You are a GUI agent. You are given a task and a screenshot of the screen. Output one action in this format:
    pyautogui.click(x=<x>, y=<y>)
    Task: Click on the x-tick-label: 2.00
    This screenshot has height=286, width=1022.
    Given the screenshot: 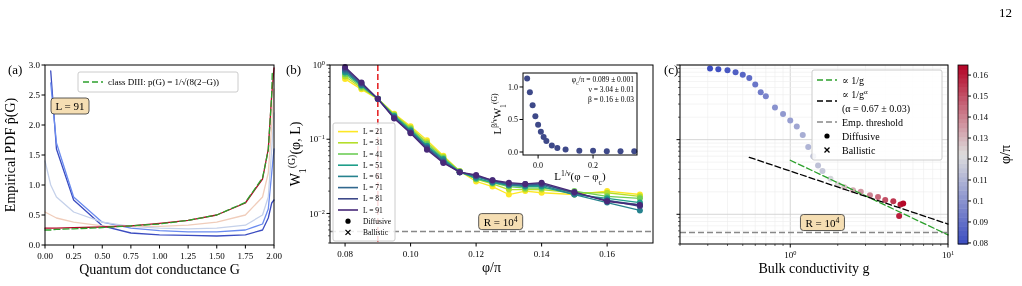 What is the action you would take?
    pyautogui.click(x=274, y=256)
    